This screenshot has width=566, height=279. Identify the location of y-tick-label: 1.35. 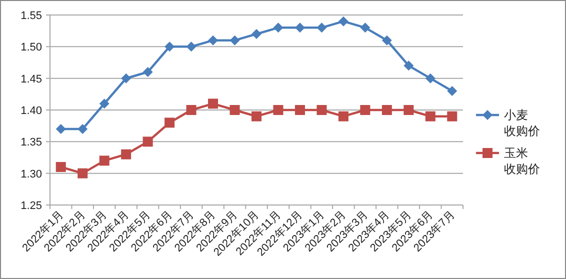
(31, 142).